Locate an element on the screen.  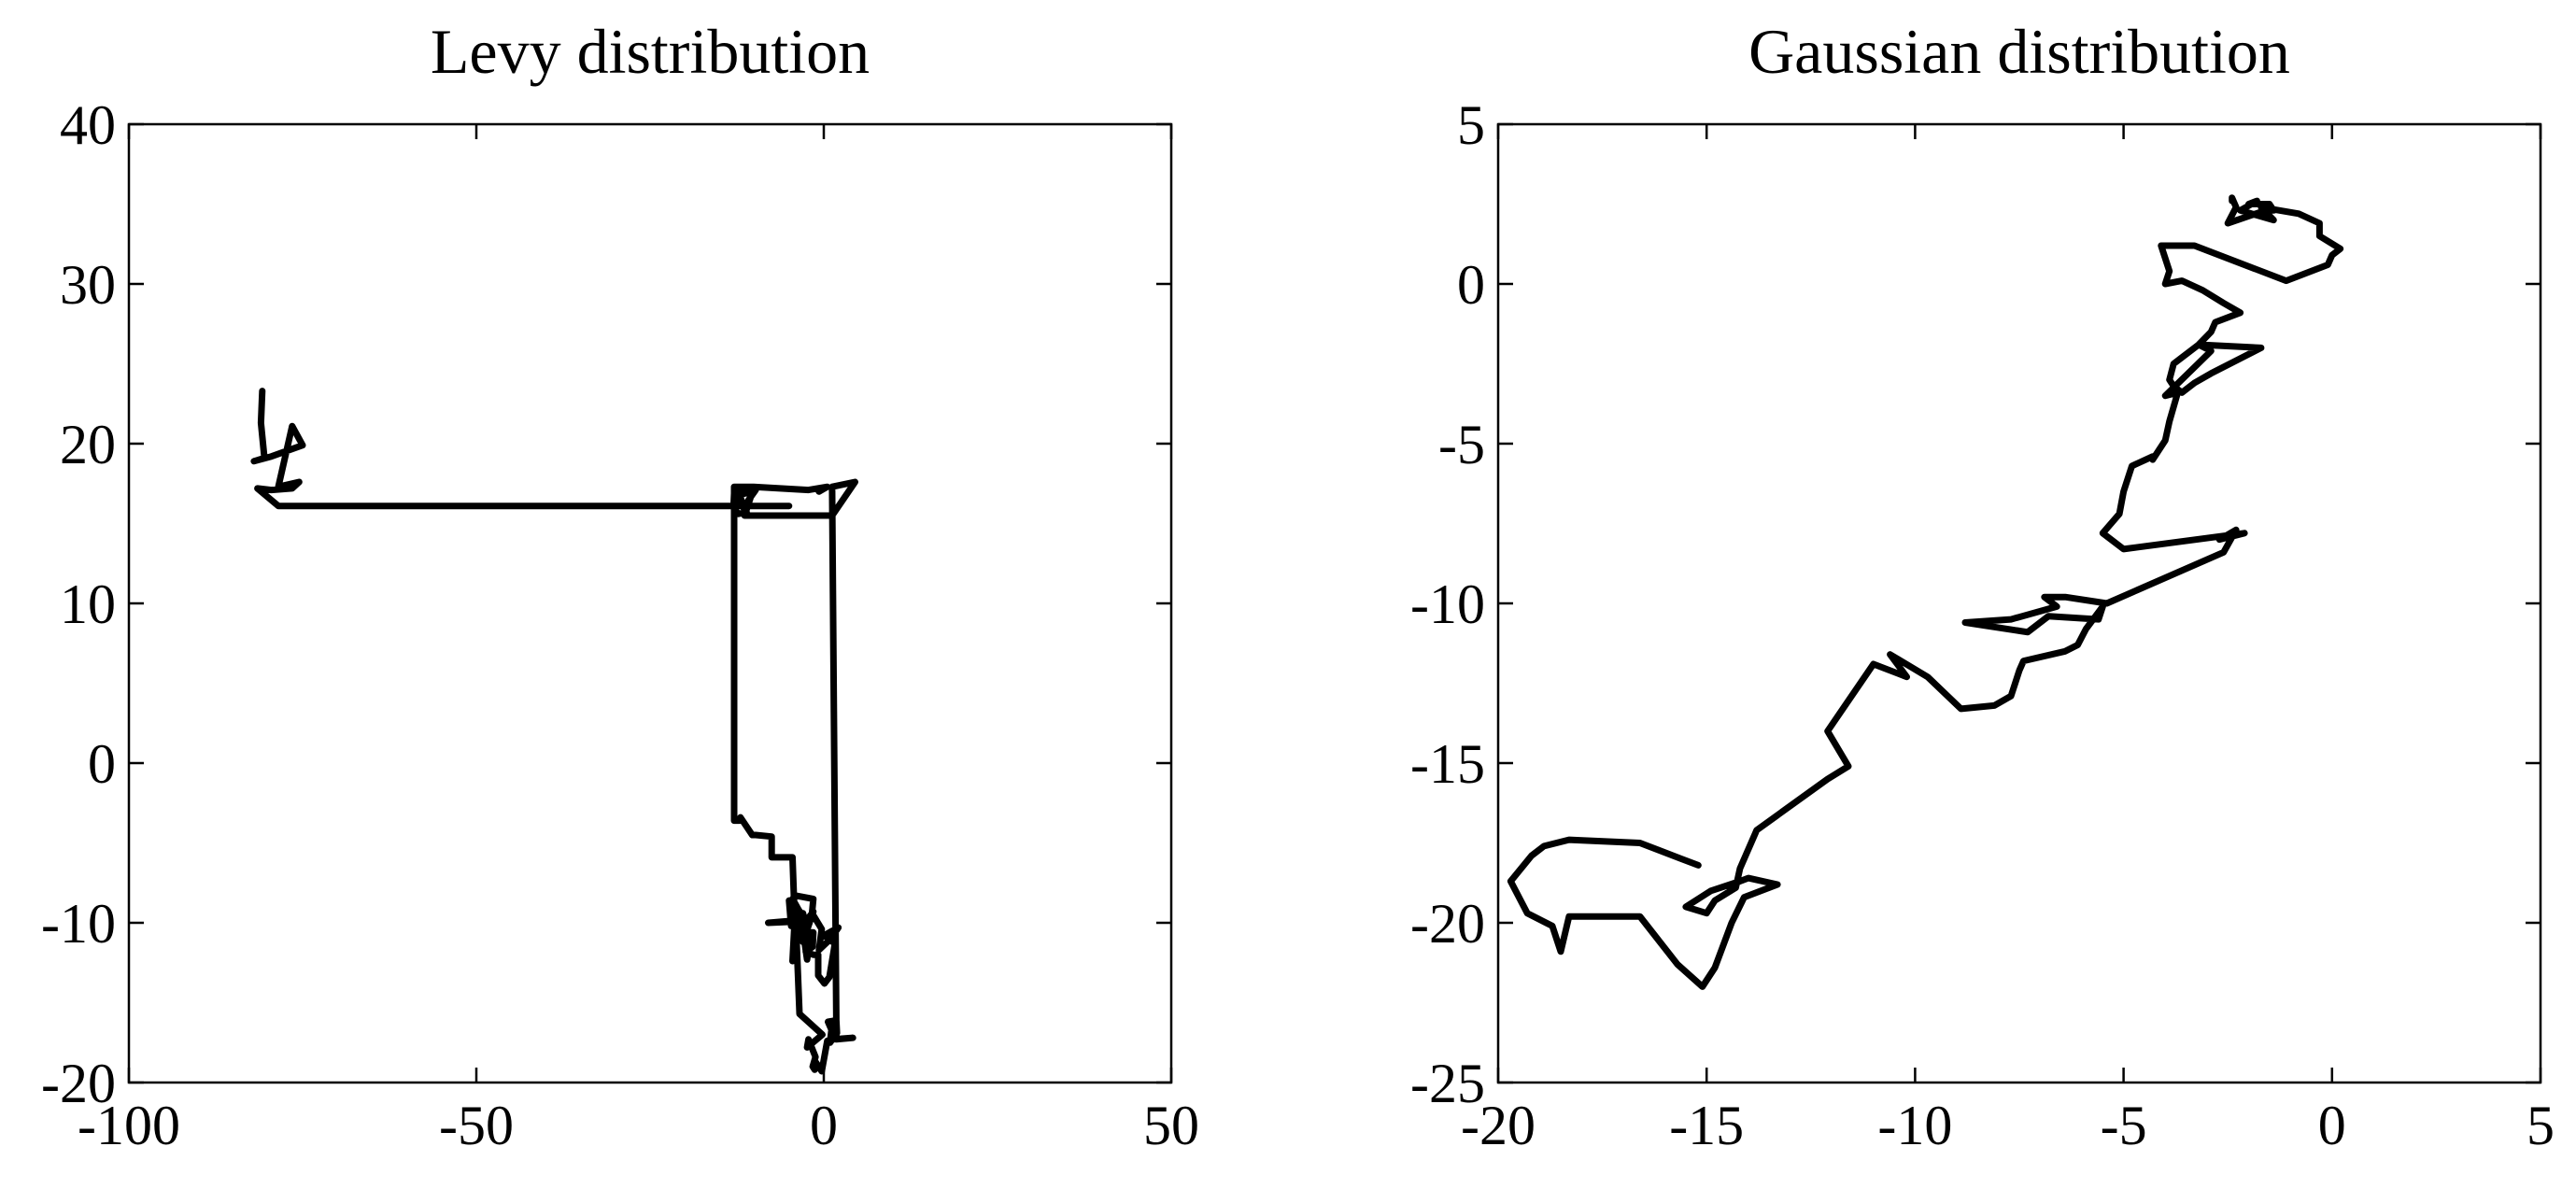
gaussian-x-tick-label: -10 is located at coordinates (1914, 1126).